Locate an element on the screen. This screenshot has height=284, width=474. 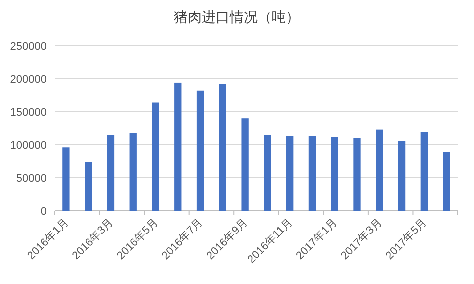
y-tick-label: 150000 is located at coordinates (28, 113).